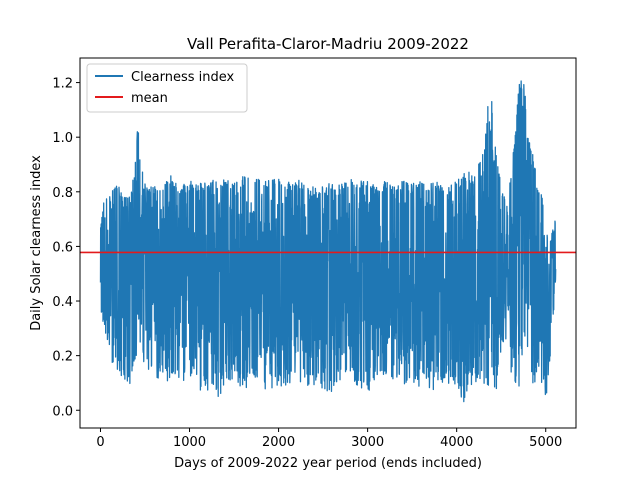  I want to click on chart-title: Vall Perafita-Claror-Madriu 2009-2022, so click(328, 44).